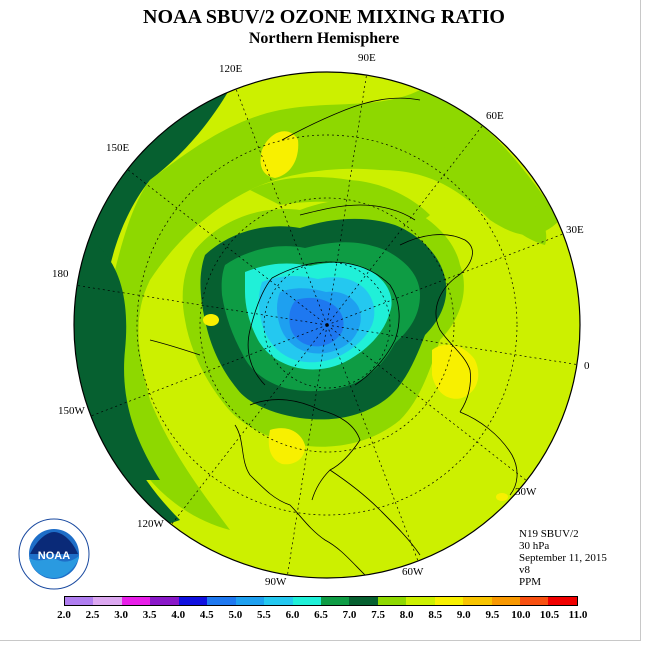 The image size is (648, 648). Describe the element at coordinates (521, 615) in the screenshot. I see `colorbar-tick-label: 10.0` at that location.